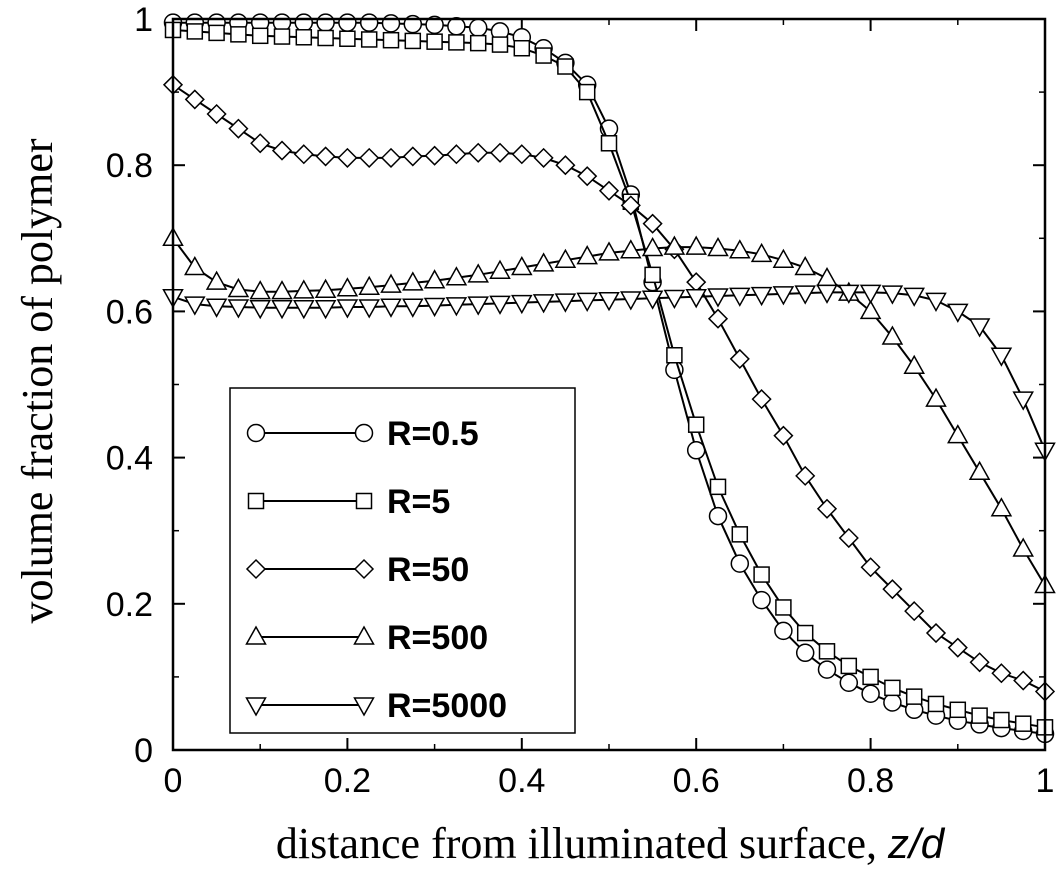  I want to click on x-axis-title-variable: z/d, so click(916, 843).